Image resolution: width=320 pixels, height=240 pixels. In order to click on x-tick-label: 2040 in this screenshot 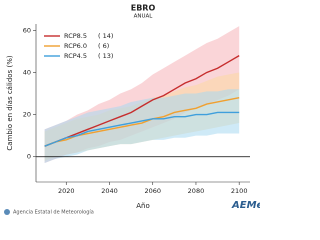, I will do `click(109, 191)`.